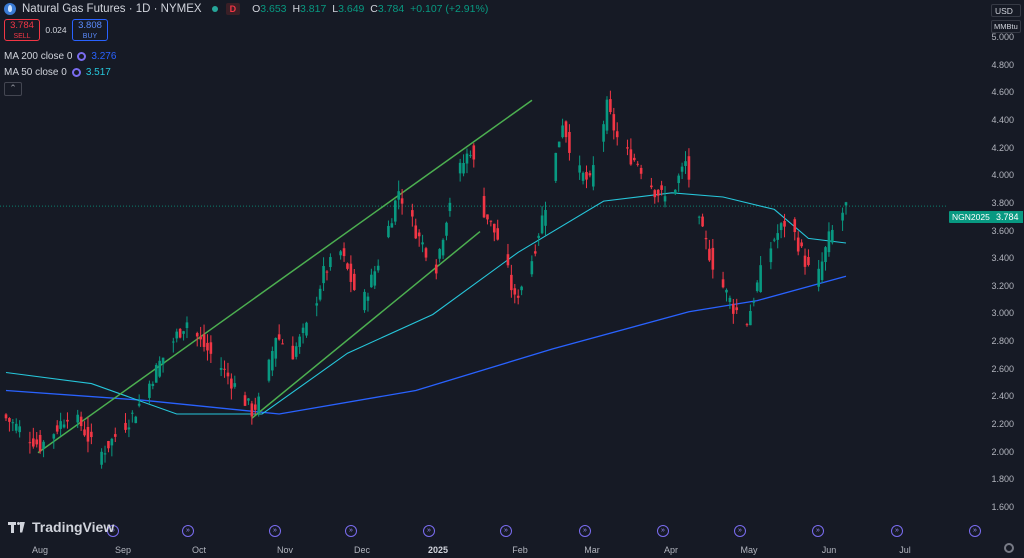  Describe the element at coordinates (112, 9) in the screenshot. I see `symbol-title: Natural Gas Futures · 1D · NYMEX` at that location.